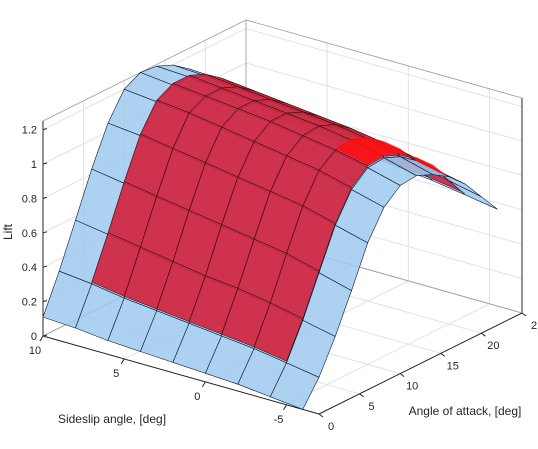 This screenshot has height=449, width=538. I want to click on ridge-highlight, so click(392, 157).